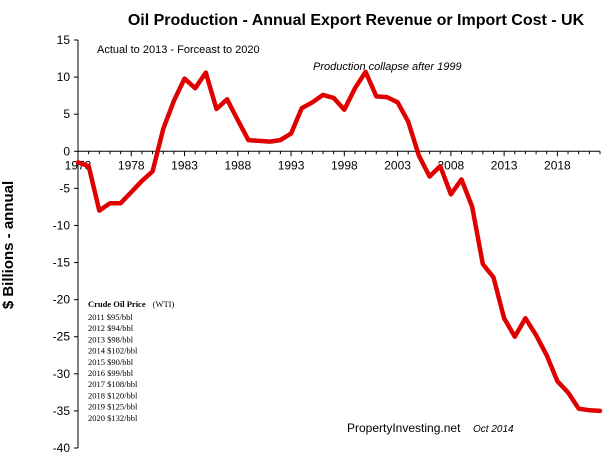 The image size is (614, 464). What do you see at coordinates (291, 165) in the screenshot?
I see `x-tick-label: 1993` at bounding box center [291, 165].